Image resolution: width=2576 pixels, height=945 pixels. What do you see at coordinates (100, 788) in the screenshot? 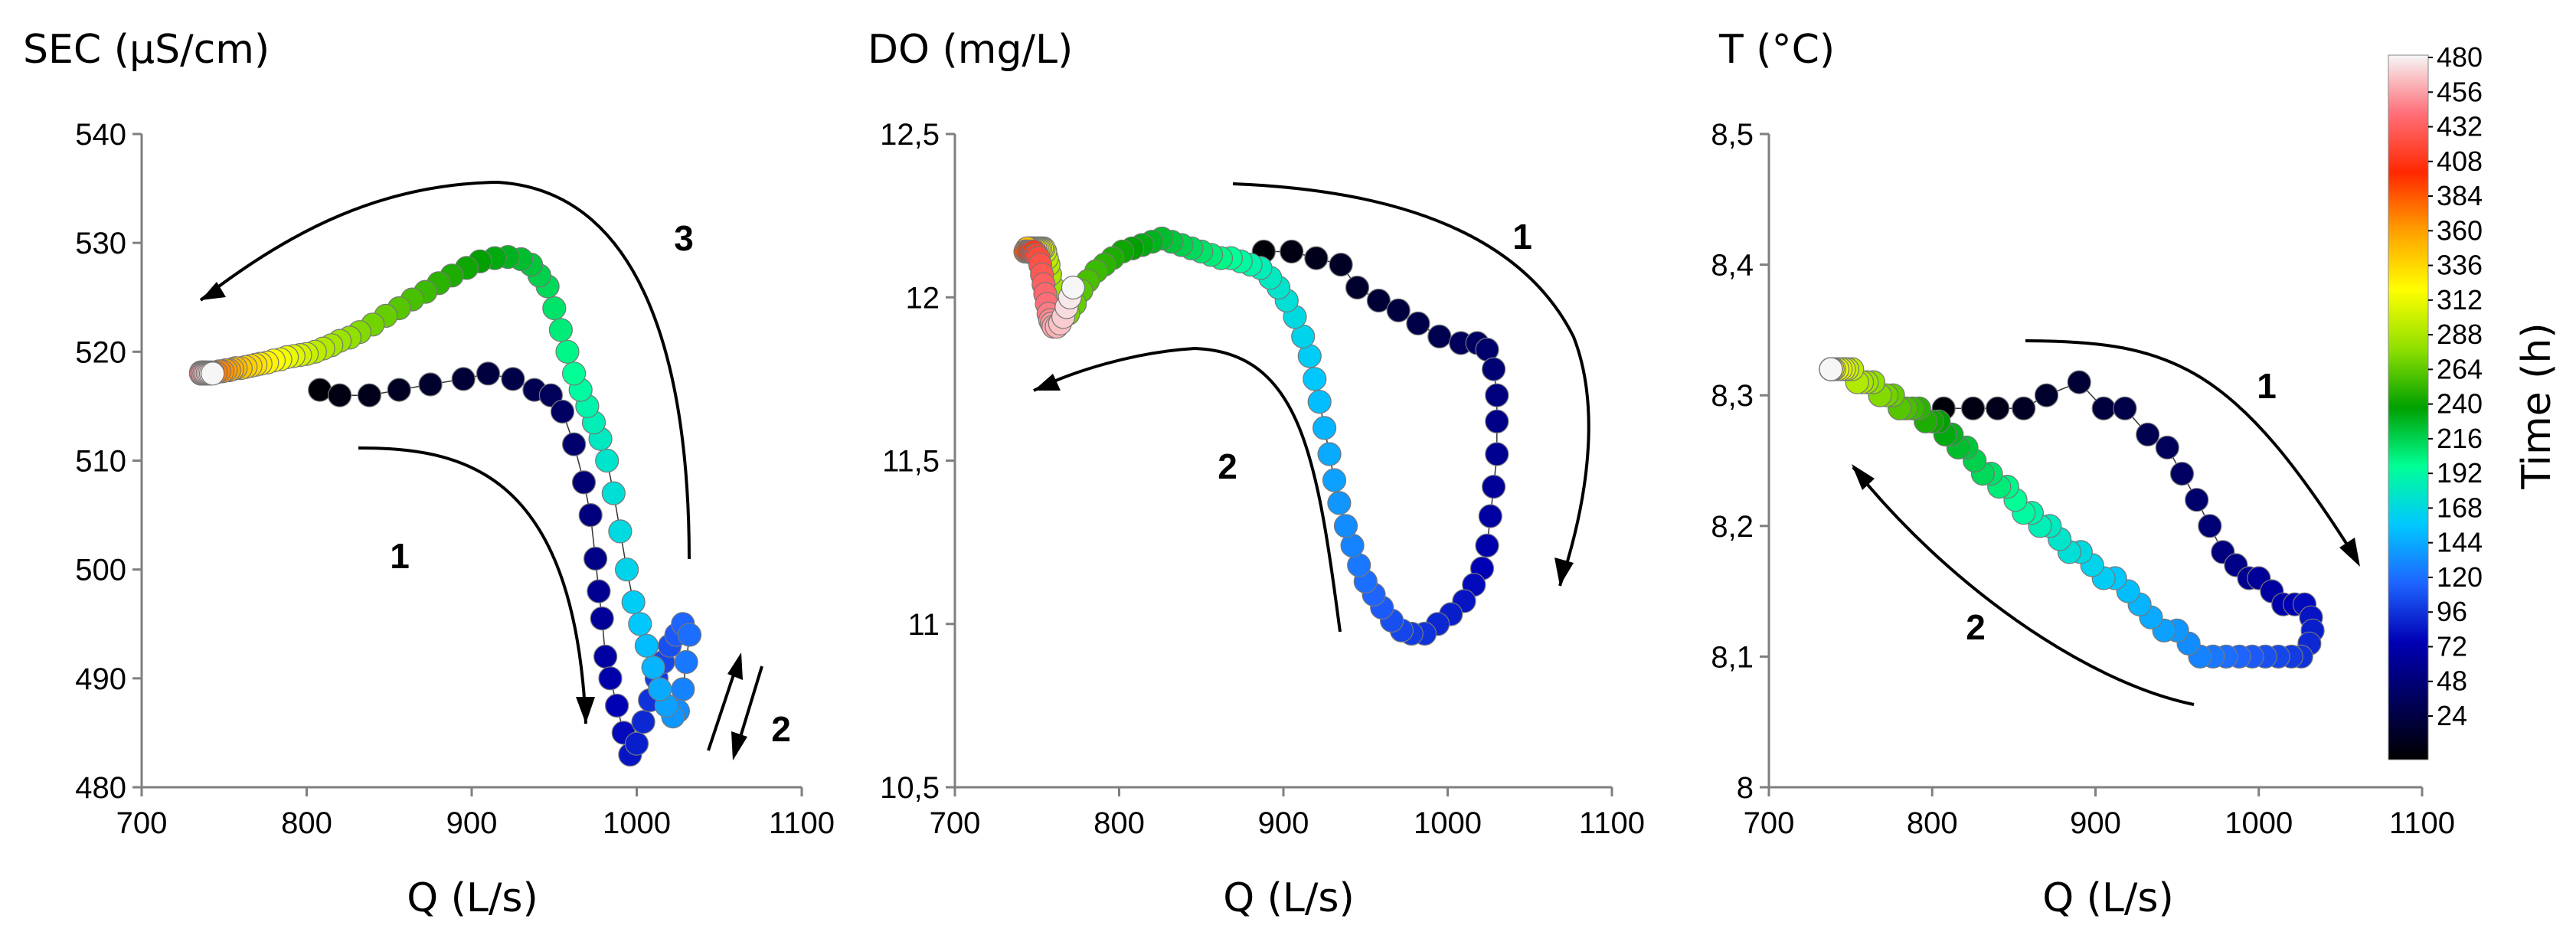
I see `y-tick-label: 480` at bounding box center [100, 788].